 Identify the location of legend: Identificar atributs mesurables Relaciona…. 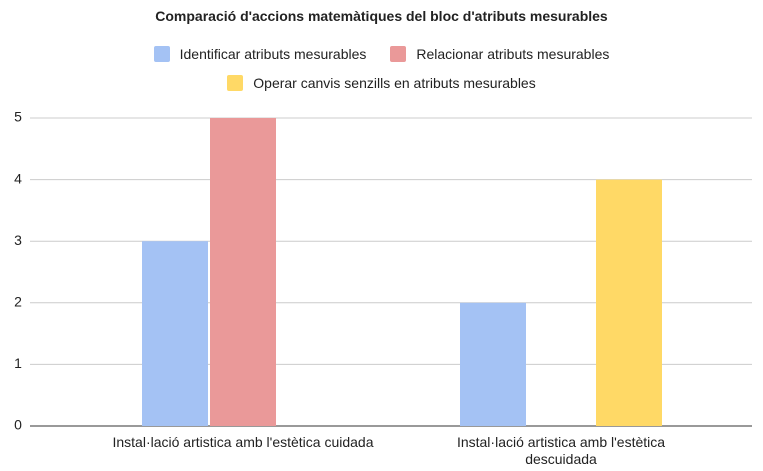
(381, 68).